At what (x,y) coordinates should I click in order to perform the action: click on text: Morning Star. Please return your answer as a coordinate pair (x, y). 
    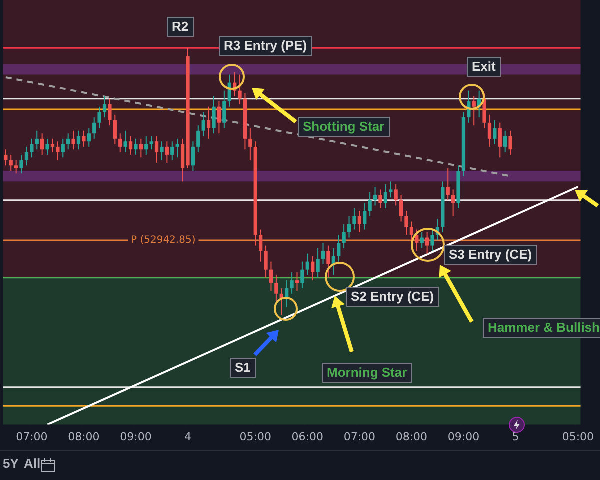
    Looking at the image, I should click on (367, 373).